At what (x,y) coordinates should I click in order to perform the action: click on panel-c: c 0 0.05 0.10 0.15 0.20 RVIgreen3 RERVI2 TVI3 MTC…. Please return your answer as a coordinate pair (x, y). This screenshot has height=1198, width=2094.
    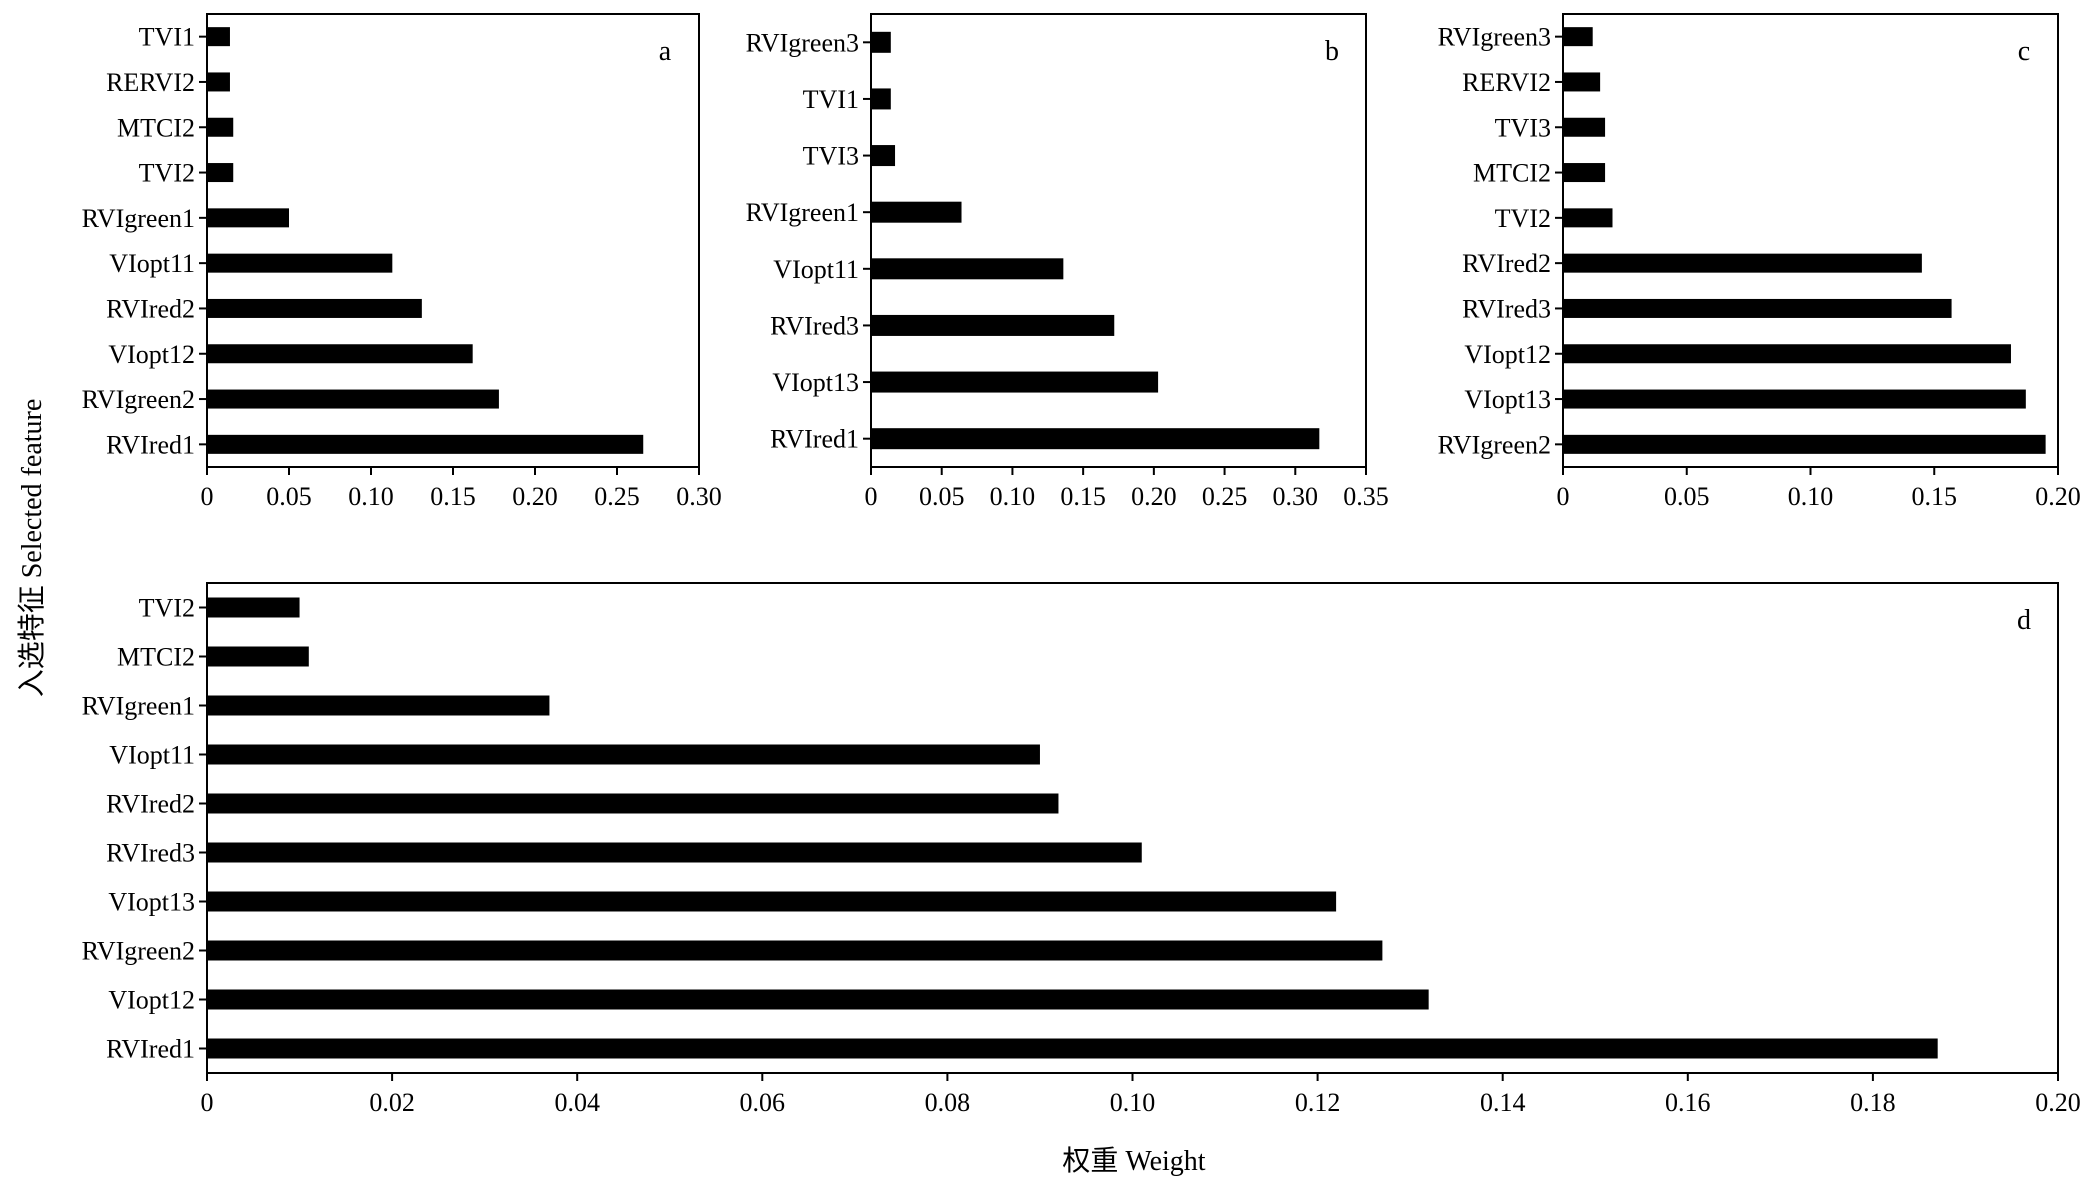
    Looking at the image, I should click on (1759, 262).